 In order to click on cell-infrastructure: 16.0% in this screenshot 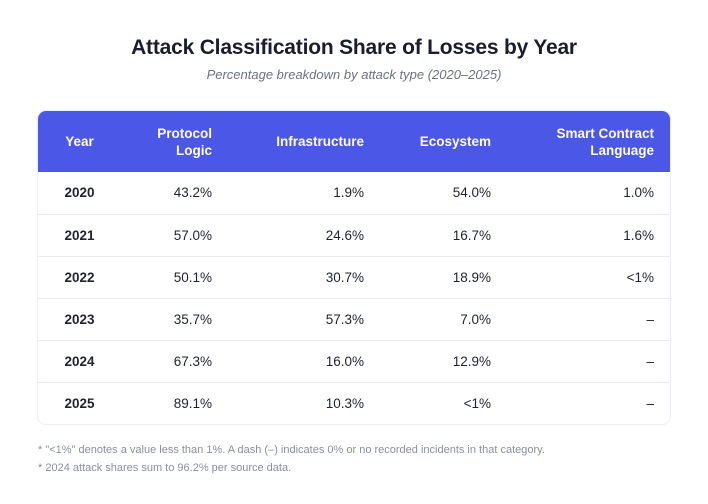, I will do `click(344, 361)`.